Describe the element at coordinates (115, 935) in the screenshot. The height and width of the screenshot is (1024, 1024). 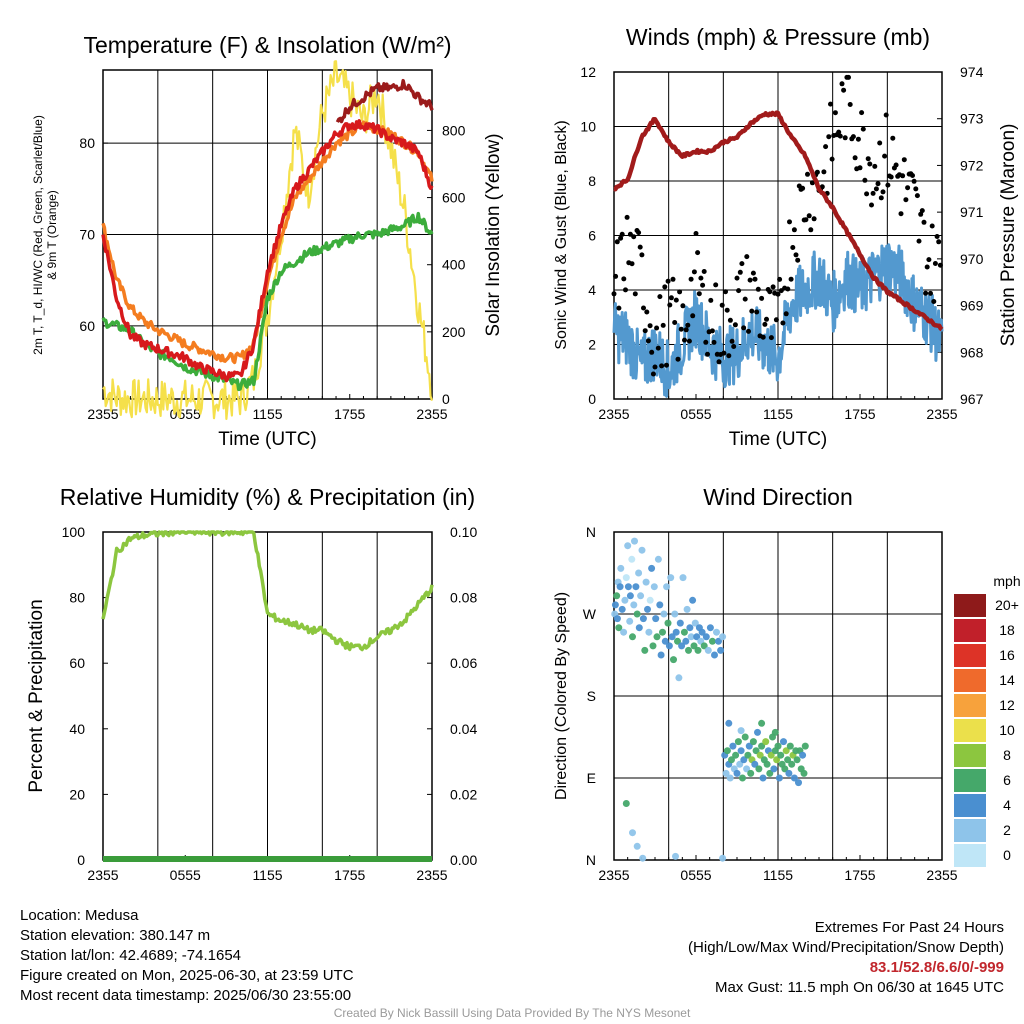
I see `elevation-text: Station elevation: 380.147 m` at that location.